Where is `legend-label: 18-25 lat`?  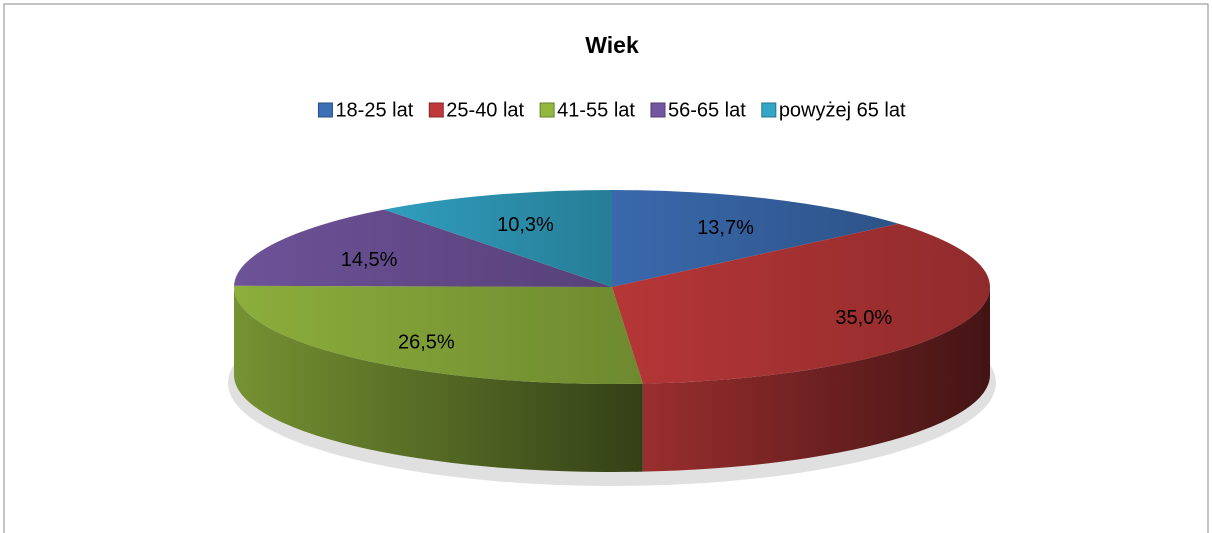 legend-label: 18-25 lat is located at coordinates (374, 110).